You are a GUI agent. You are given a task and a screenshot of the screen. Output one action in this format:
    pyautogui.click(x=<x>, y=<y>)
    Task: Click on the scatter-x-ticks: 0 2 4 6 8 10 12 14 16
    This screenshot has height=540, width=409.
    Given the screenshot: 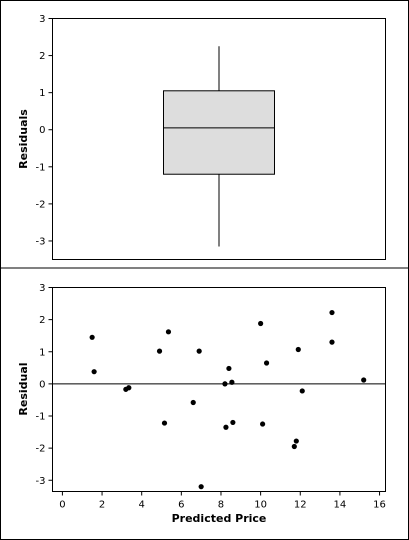 What is the action you would take?
    pyautogui.click(x=222, y=501)
    